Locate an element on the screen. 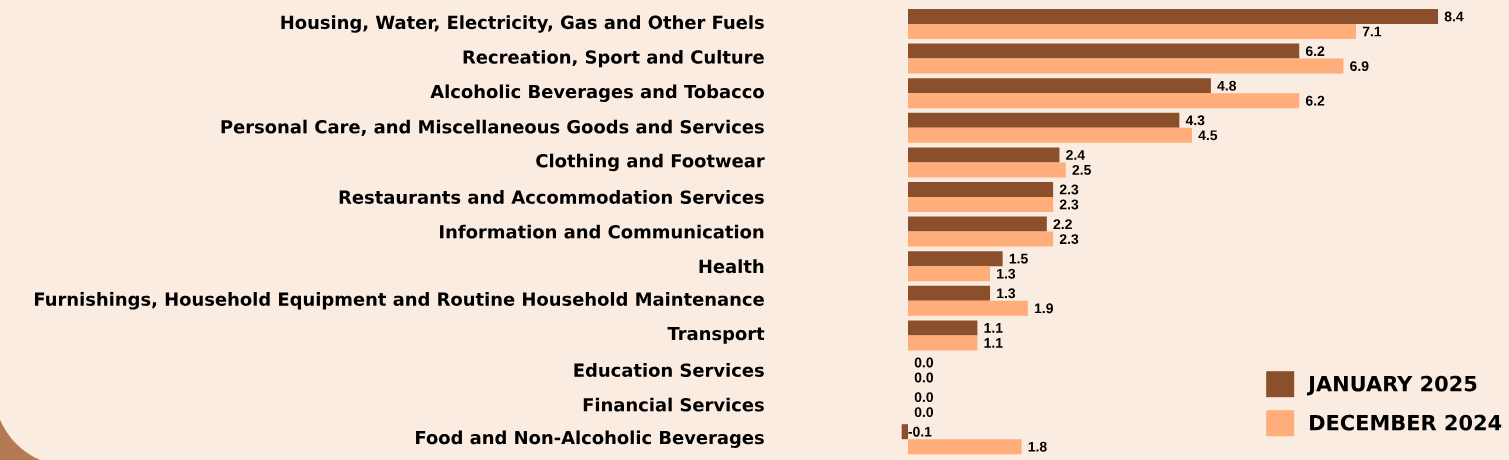 This screenshot has height=460, width=1509. data-label: 4.8 is located at coordinates (1227, 85).